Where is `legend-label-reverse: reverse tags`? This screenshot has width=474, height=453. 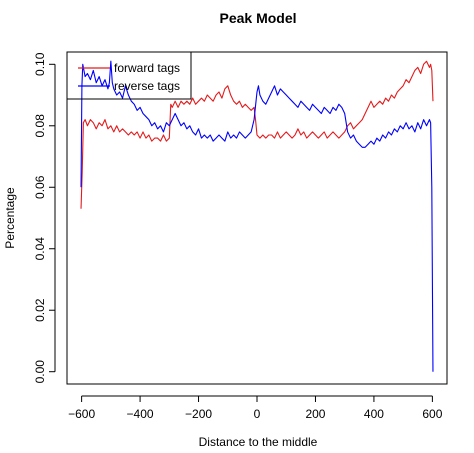
legend-label-reverse: reverse tags is located at coordinates (147, 86).